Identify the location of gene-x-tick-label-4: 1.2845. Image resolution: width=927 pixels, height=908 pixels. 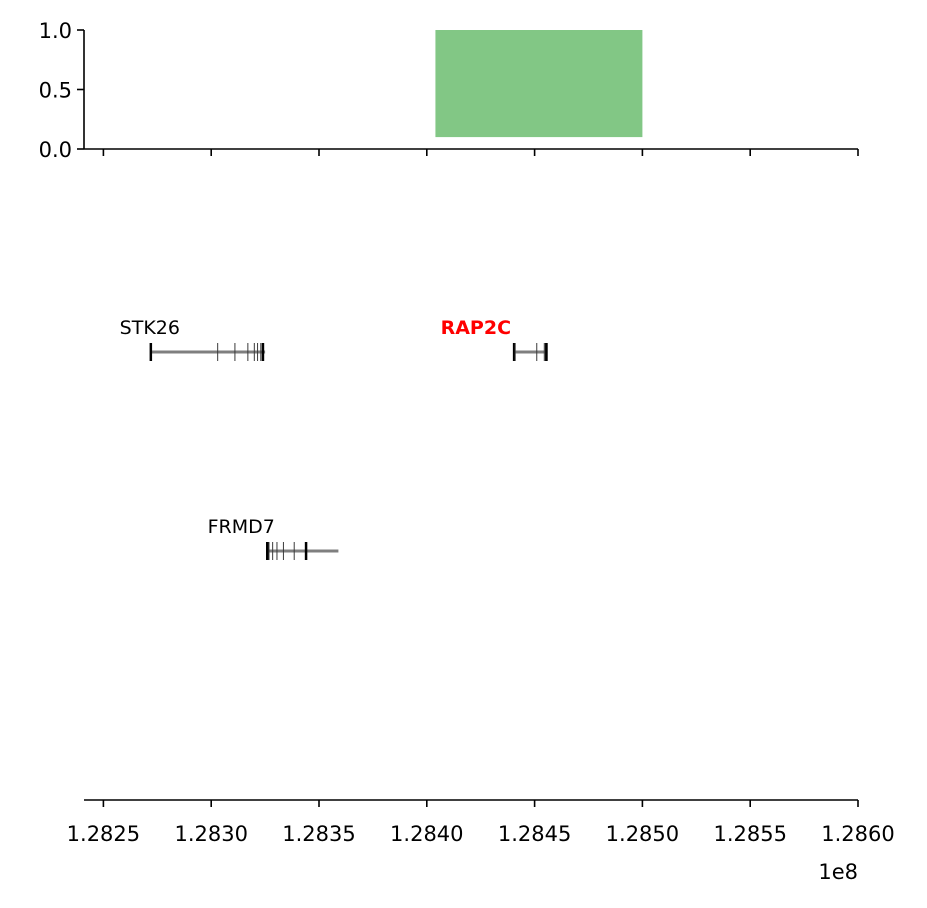
(534, 834).